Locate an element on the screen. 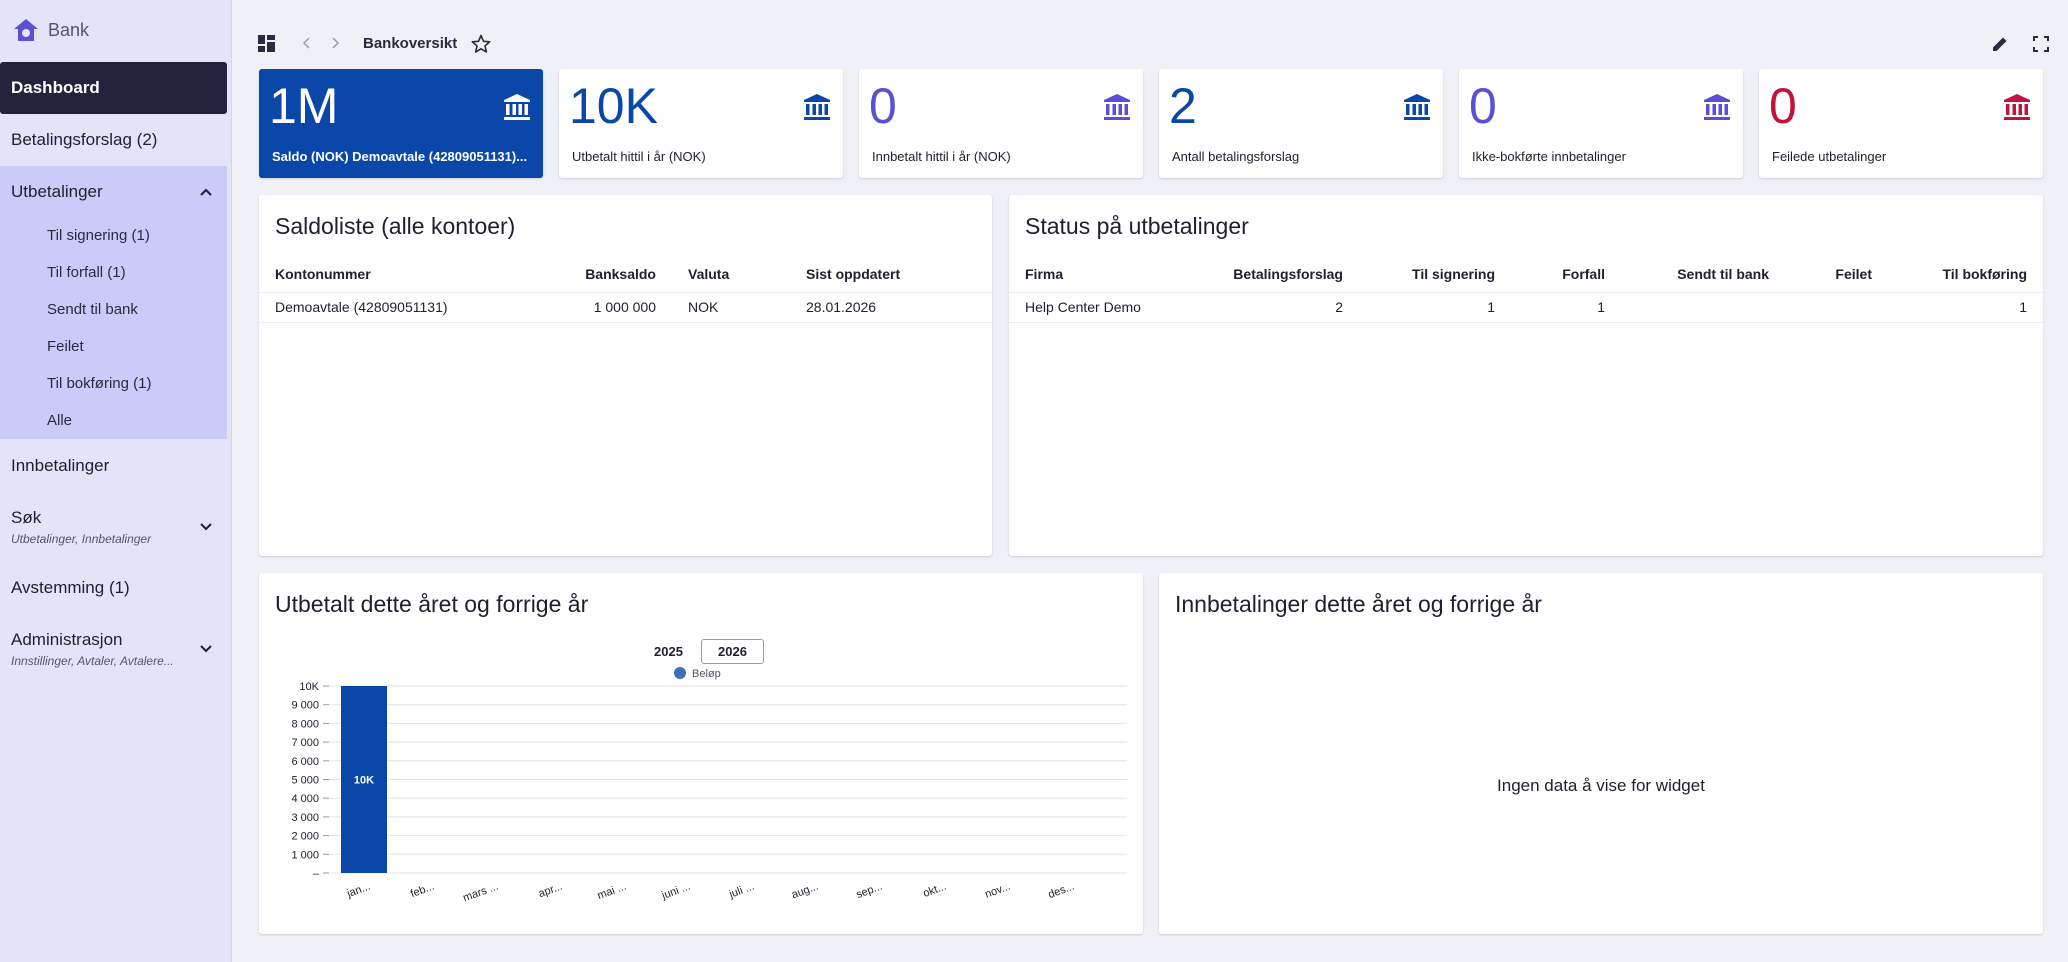  sub-sendt-til-bank: Sendt til bank is located at coordinates (92, 309).